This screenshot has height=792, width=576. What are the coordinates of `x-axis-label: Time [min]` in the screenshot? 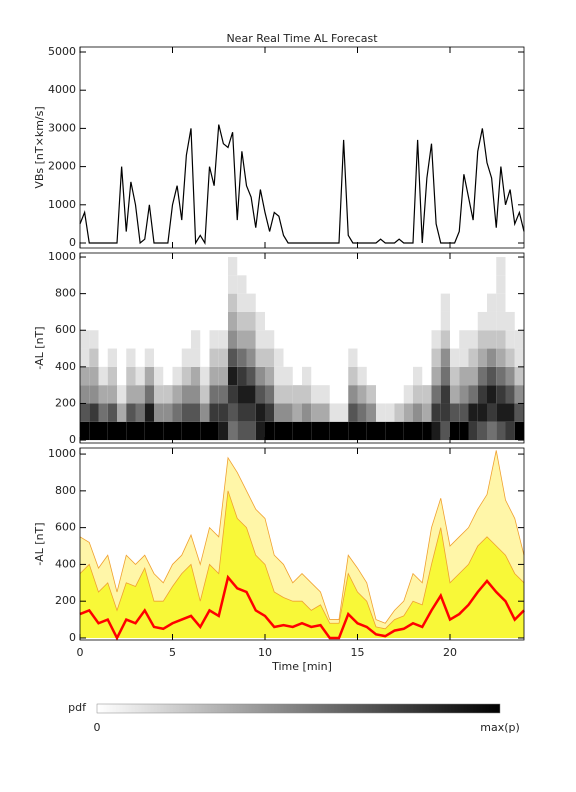 It's located at (301, 666).